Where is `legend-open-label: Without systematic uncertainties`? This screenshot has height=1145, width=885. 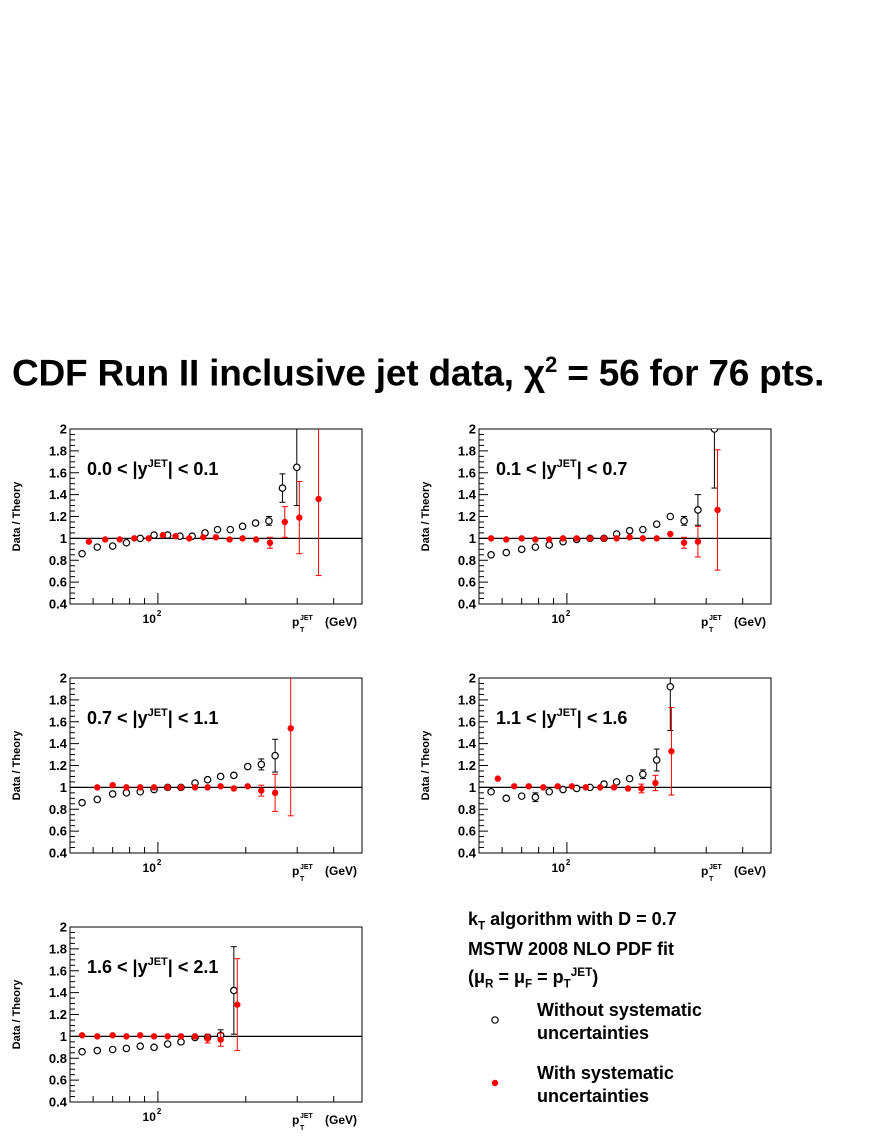
legend-open-label: Without systematic uncertainties is located at coordinates (619, 1022).